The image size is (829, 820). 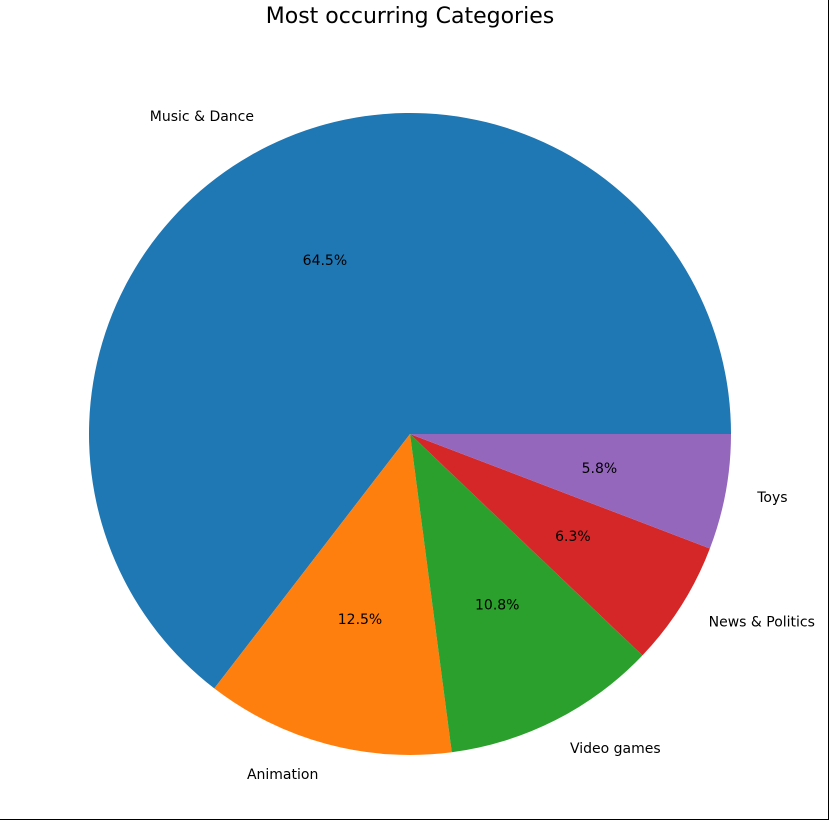 I want to click on category-label-video-games: Video games, so click(x=615, y=749).